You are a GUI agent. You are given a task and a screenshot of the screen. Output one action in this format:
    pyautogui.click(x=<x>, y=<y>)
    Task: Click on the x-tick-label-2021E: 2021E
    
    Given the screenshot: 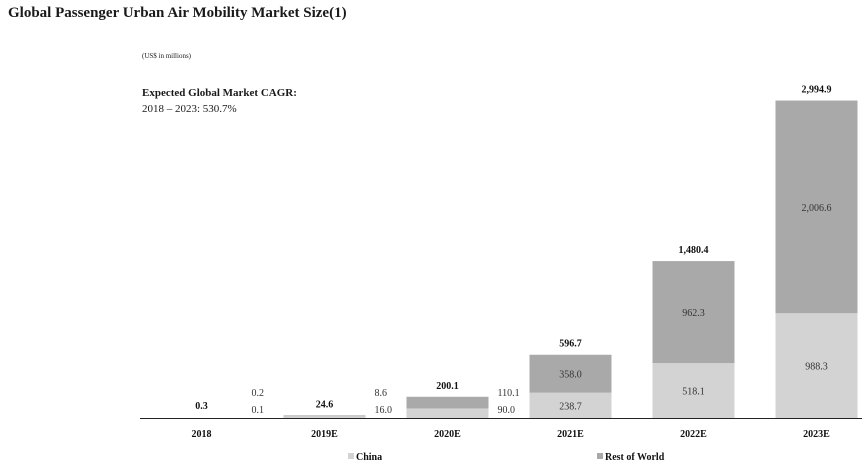 What is the action you would take?
    pyautogui.click(x=570, y=434)
    